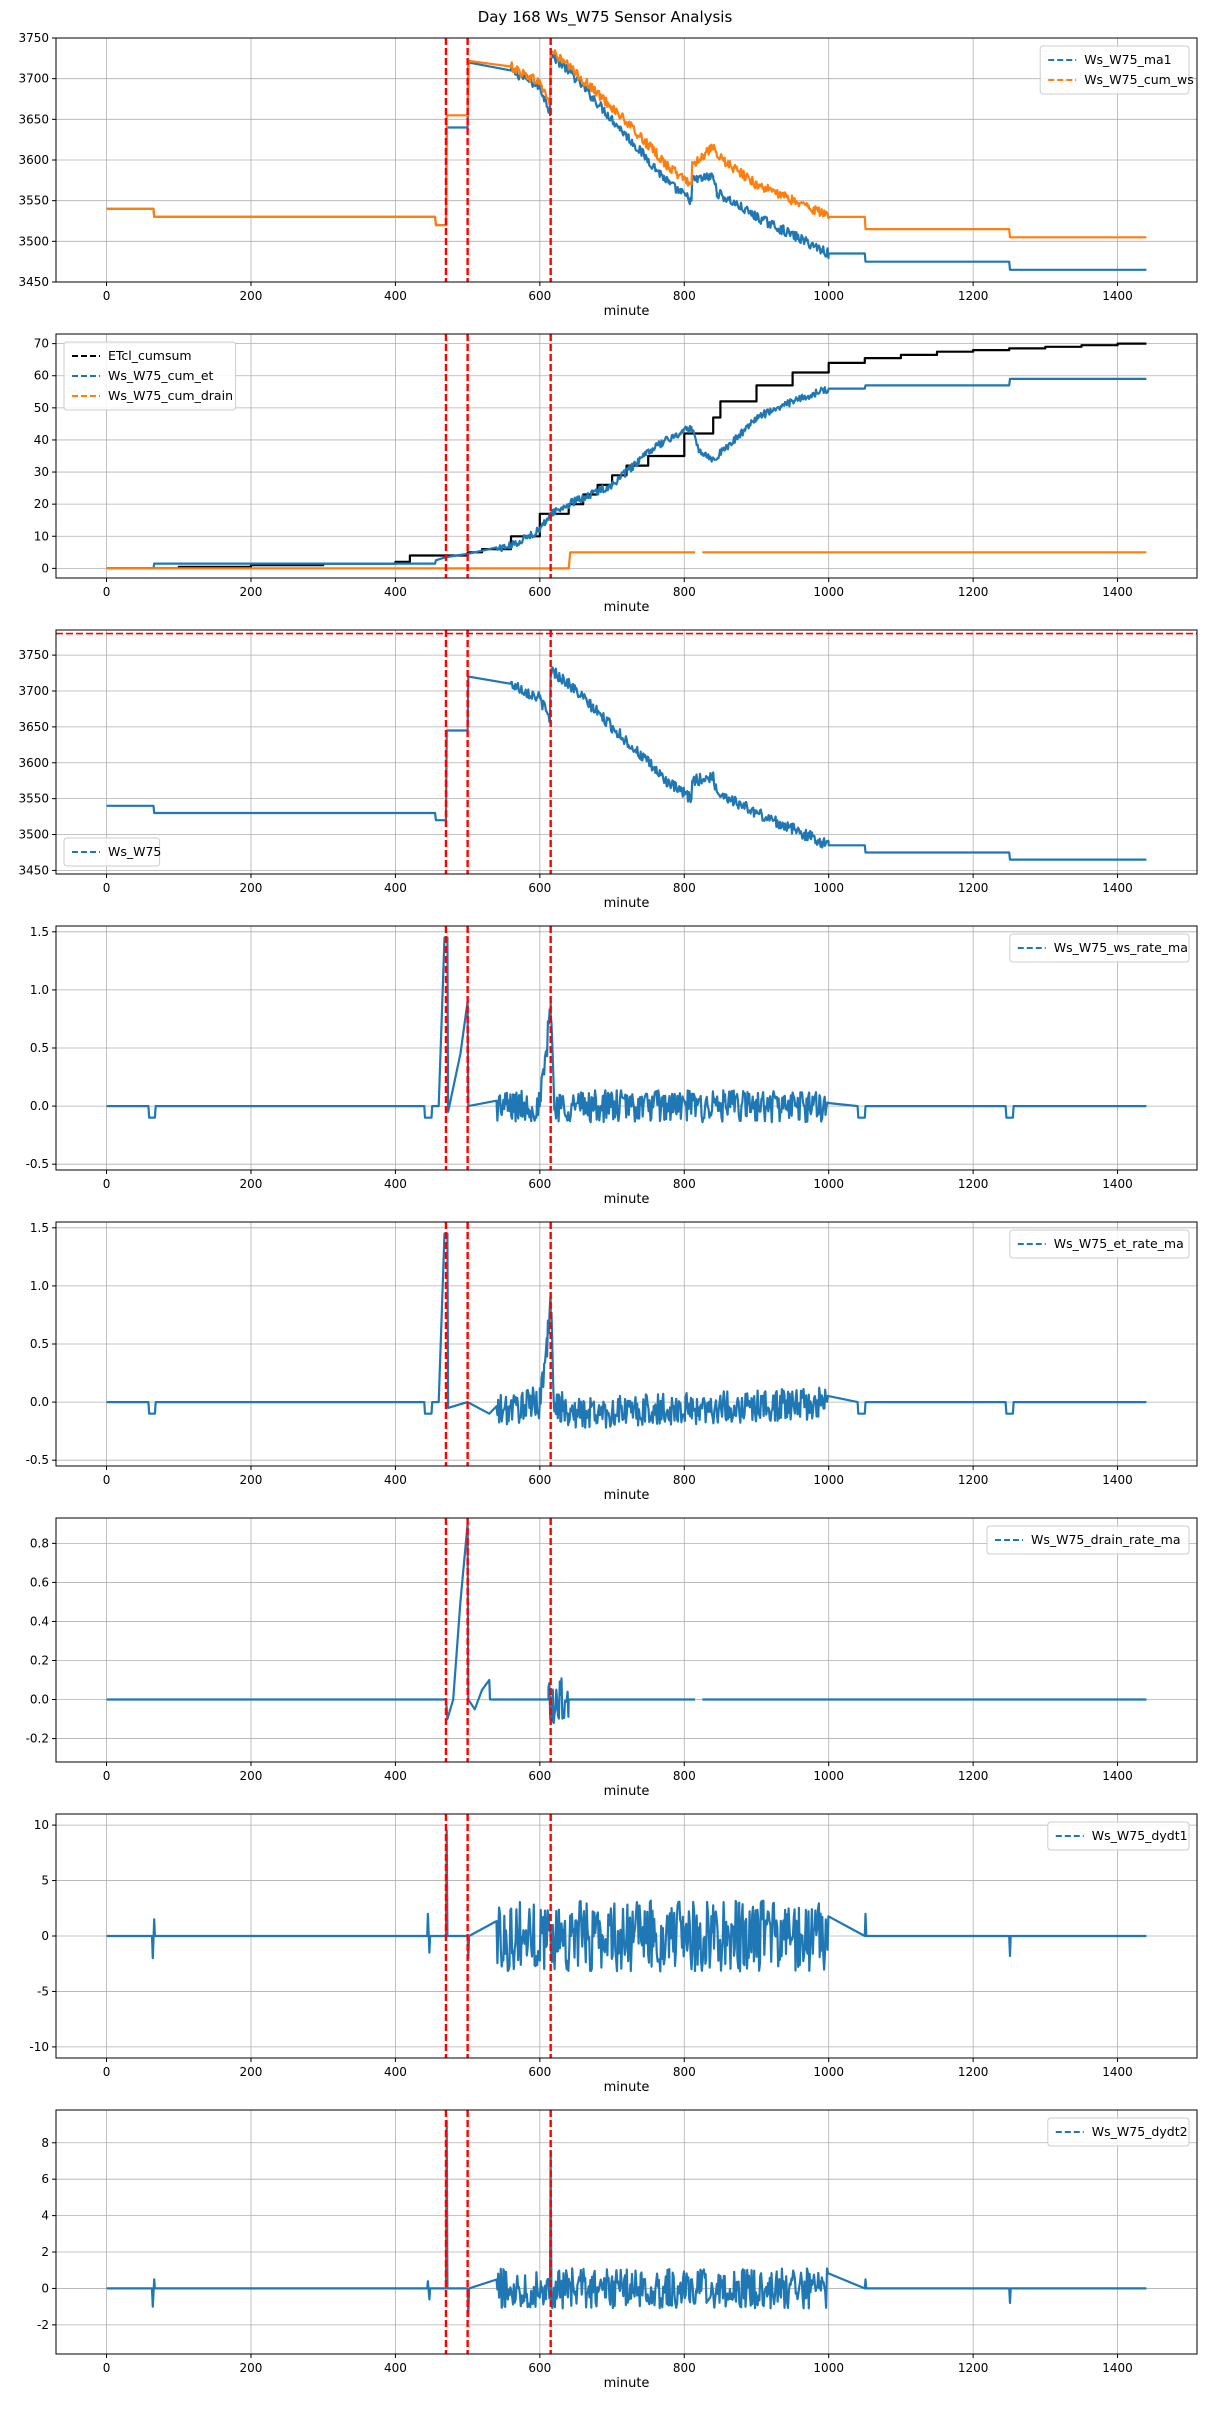 The image size is (1211, 2411). I want to click on y-tick-label: -10, so click(39, 2047).